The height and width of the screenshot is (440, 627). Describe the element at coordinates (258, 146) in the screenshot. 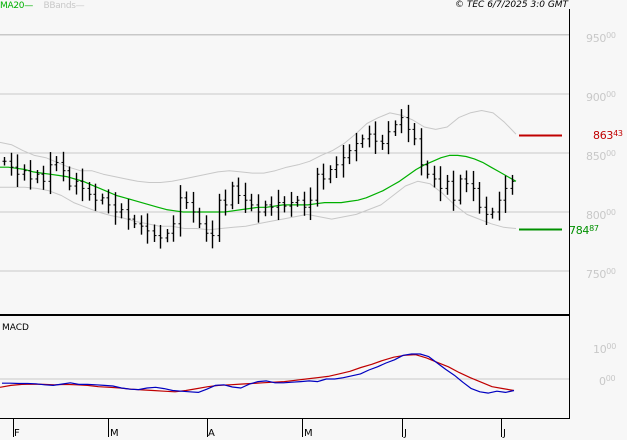

I see `bbands-upper-line` at that location.